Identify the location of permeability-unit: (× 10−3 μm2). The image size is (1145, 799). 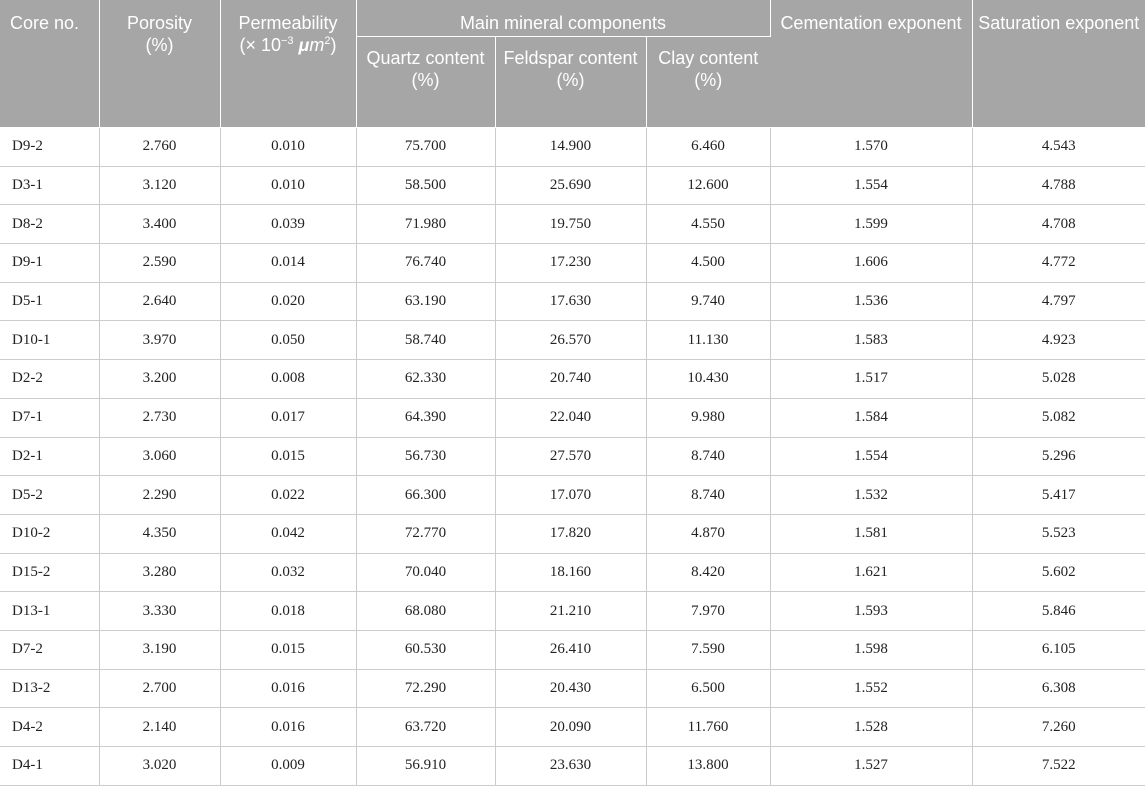
(288, 45).